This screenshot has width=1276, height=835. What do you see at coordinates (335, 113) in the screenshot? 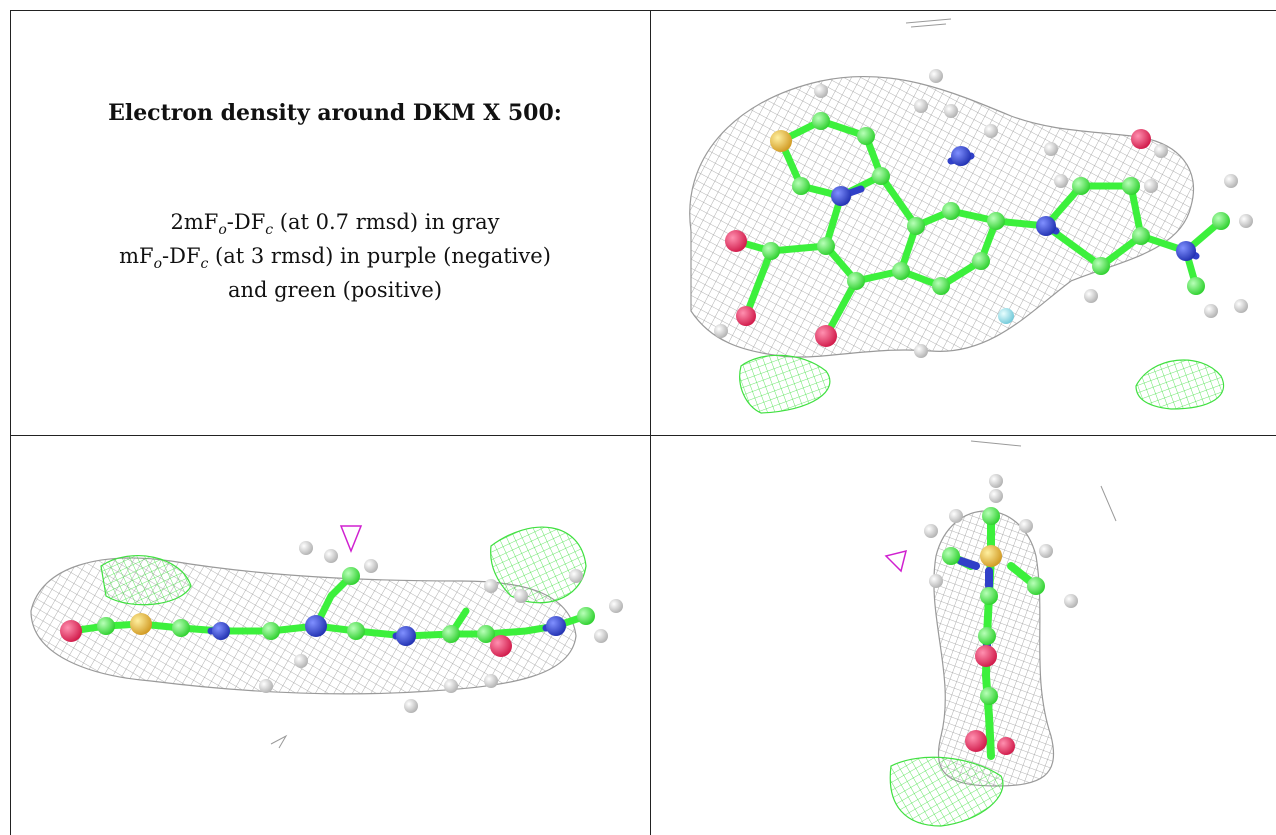
I see `caption-title: Electron density around DKM X 500:` at bounding box center [335, 113].